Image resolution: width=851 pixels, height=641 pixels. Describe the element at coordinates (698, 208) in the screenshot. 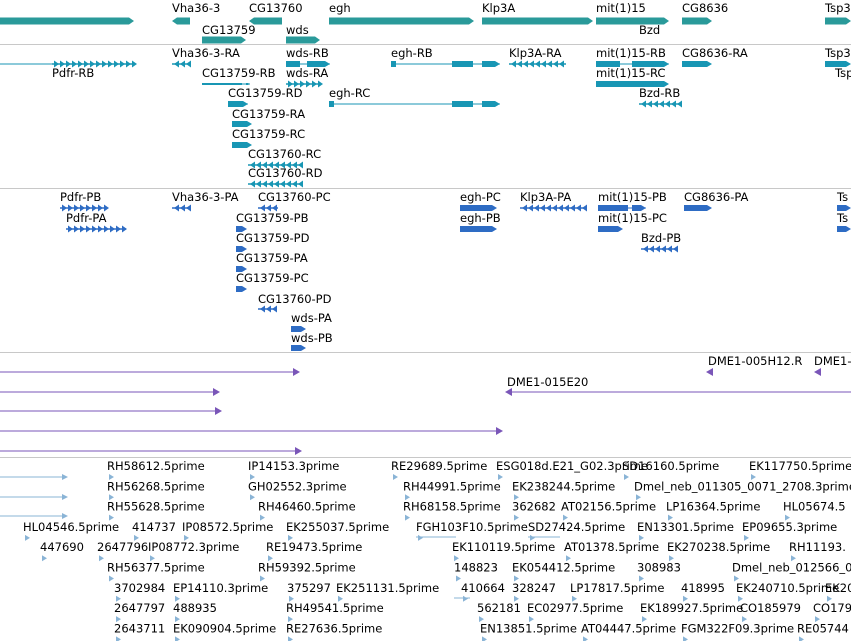

I see `protein-CG8636-PA` at that location.